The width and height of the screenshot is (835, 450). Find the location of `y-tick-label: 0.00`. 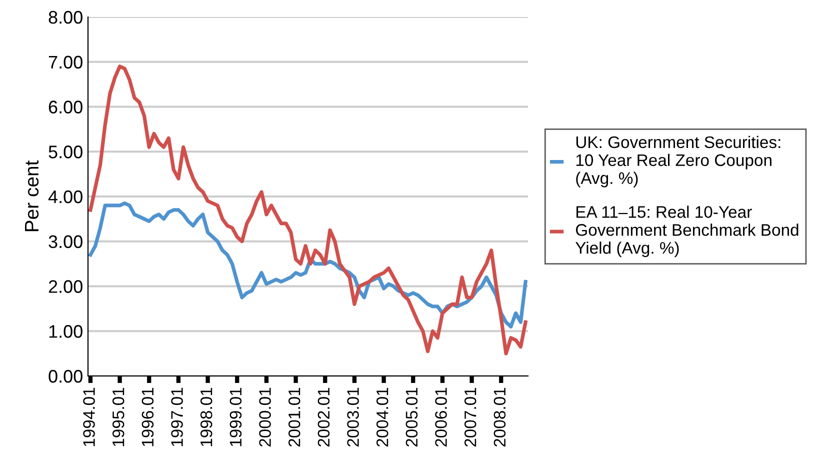

y-tick-label: 0.00 is located at coordinates (65, 376).